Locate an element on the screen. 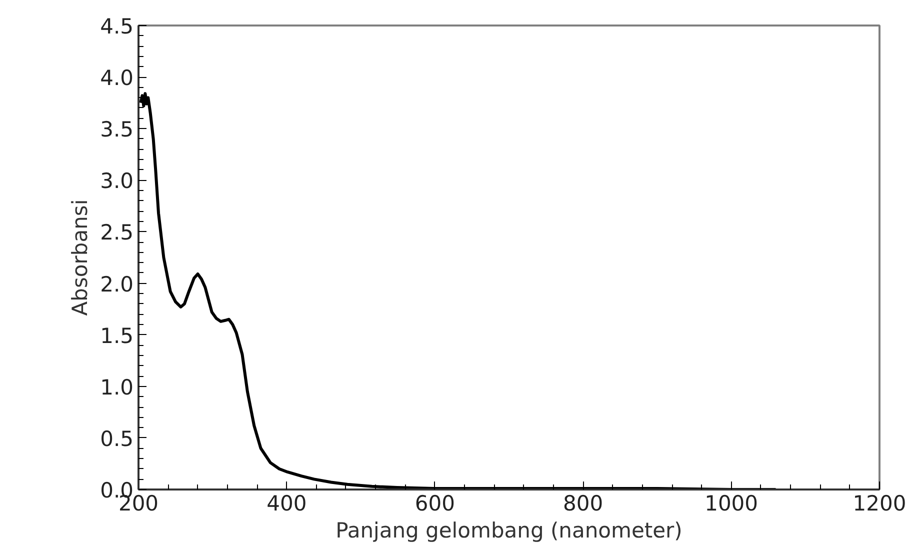  y-tick-label: 2.5 is located at coordinates (117, 232).